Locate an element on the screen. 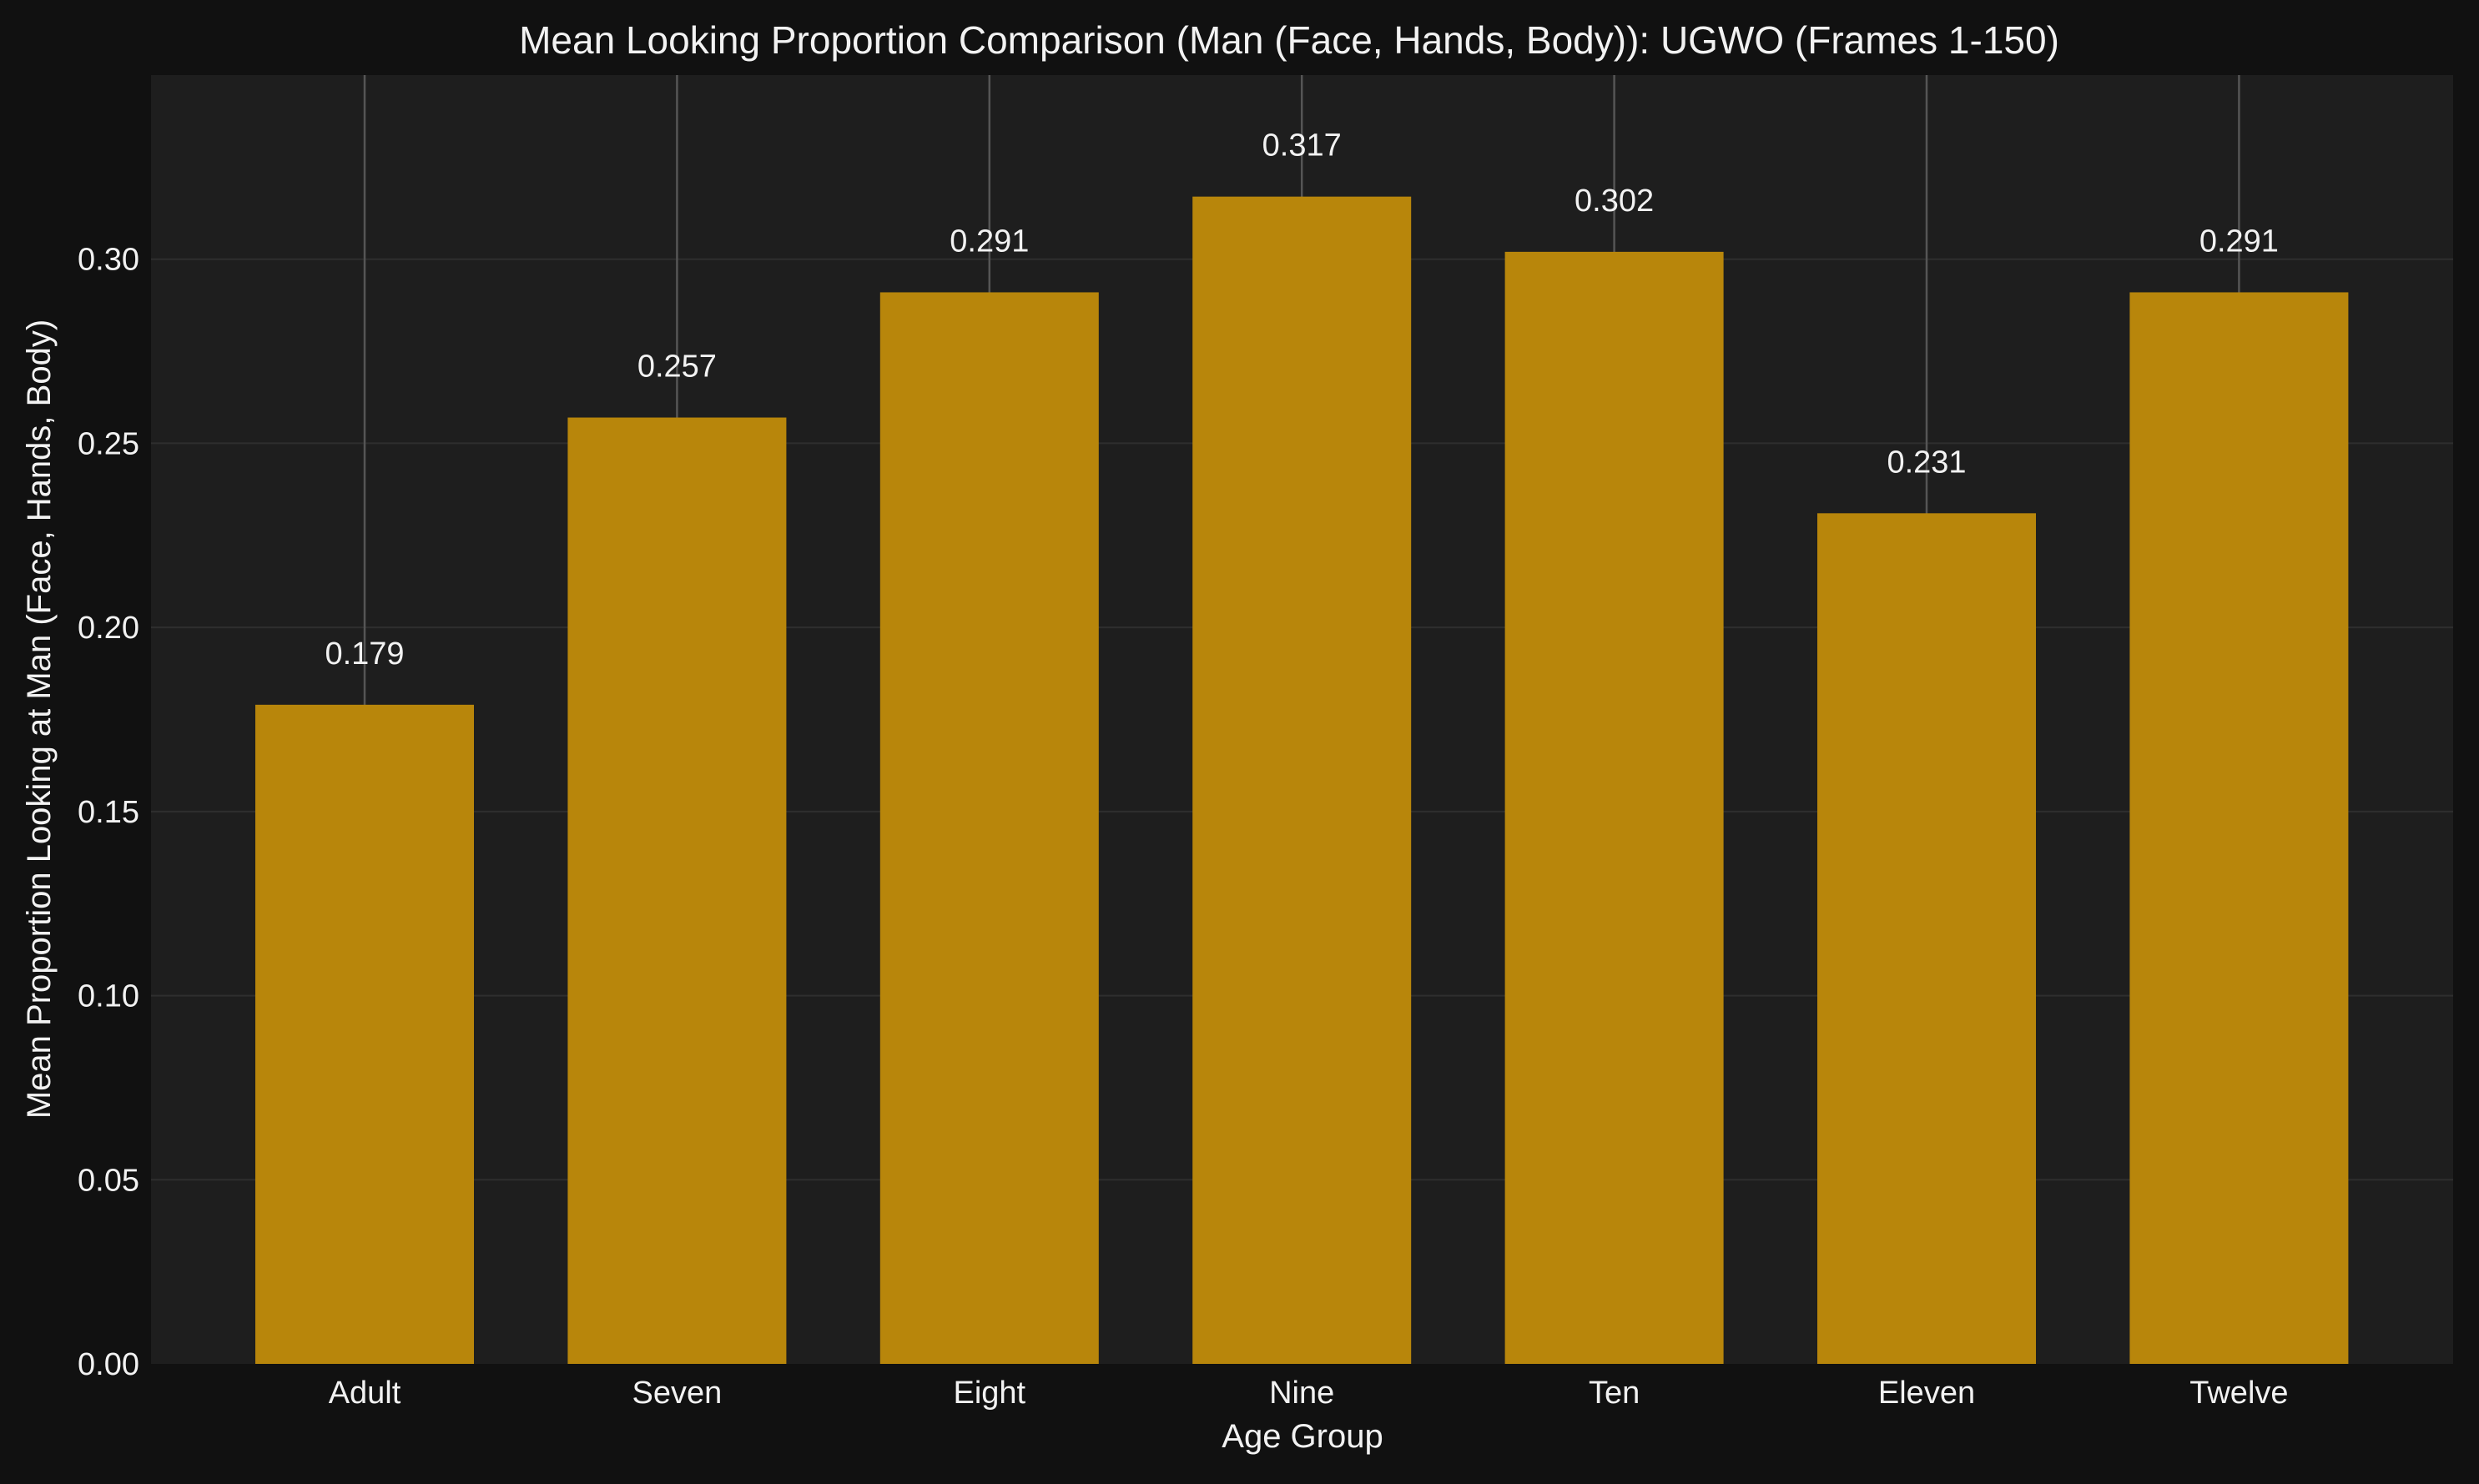 This screenshot has height=1484, width=2479. bar-twelve is located at coordinates (2239, 828).